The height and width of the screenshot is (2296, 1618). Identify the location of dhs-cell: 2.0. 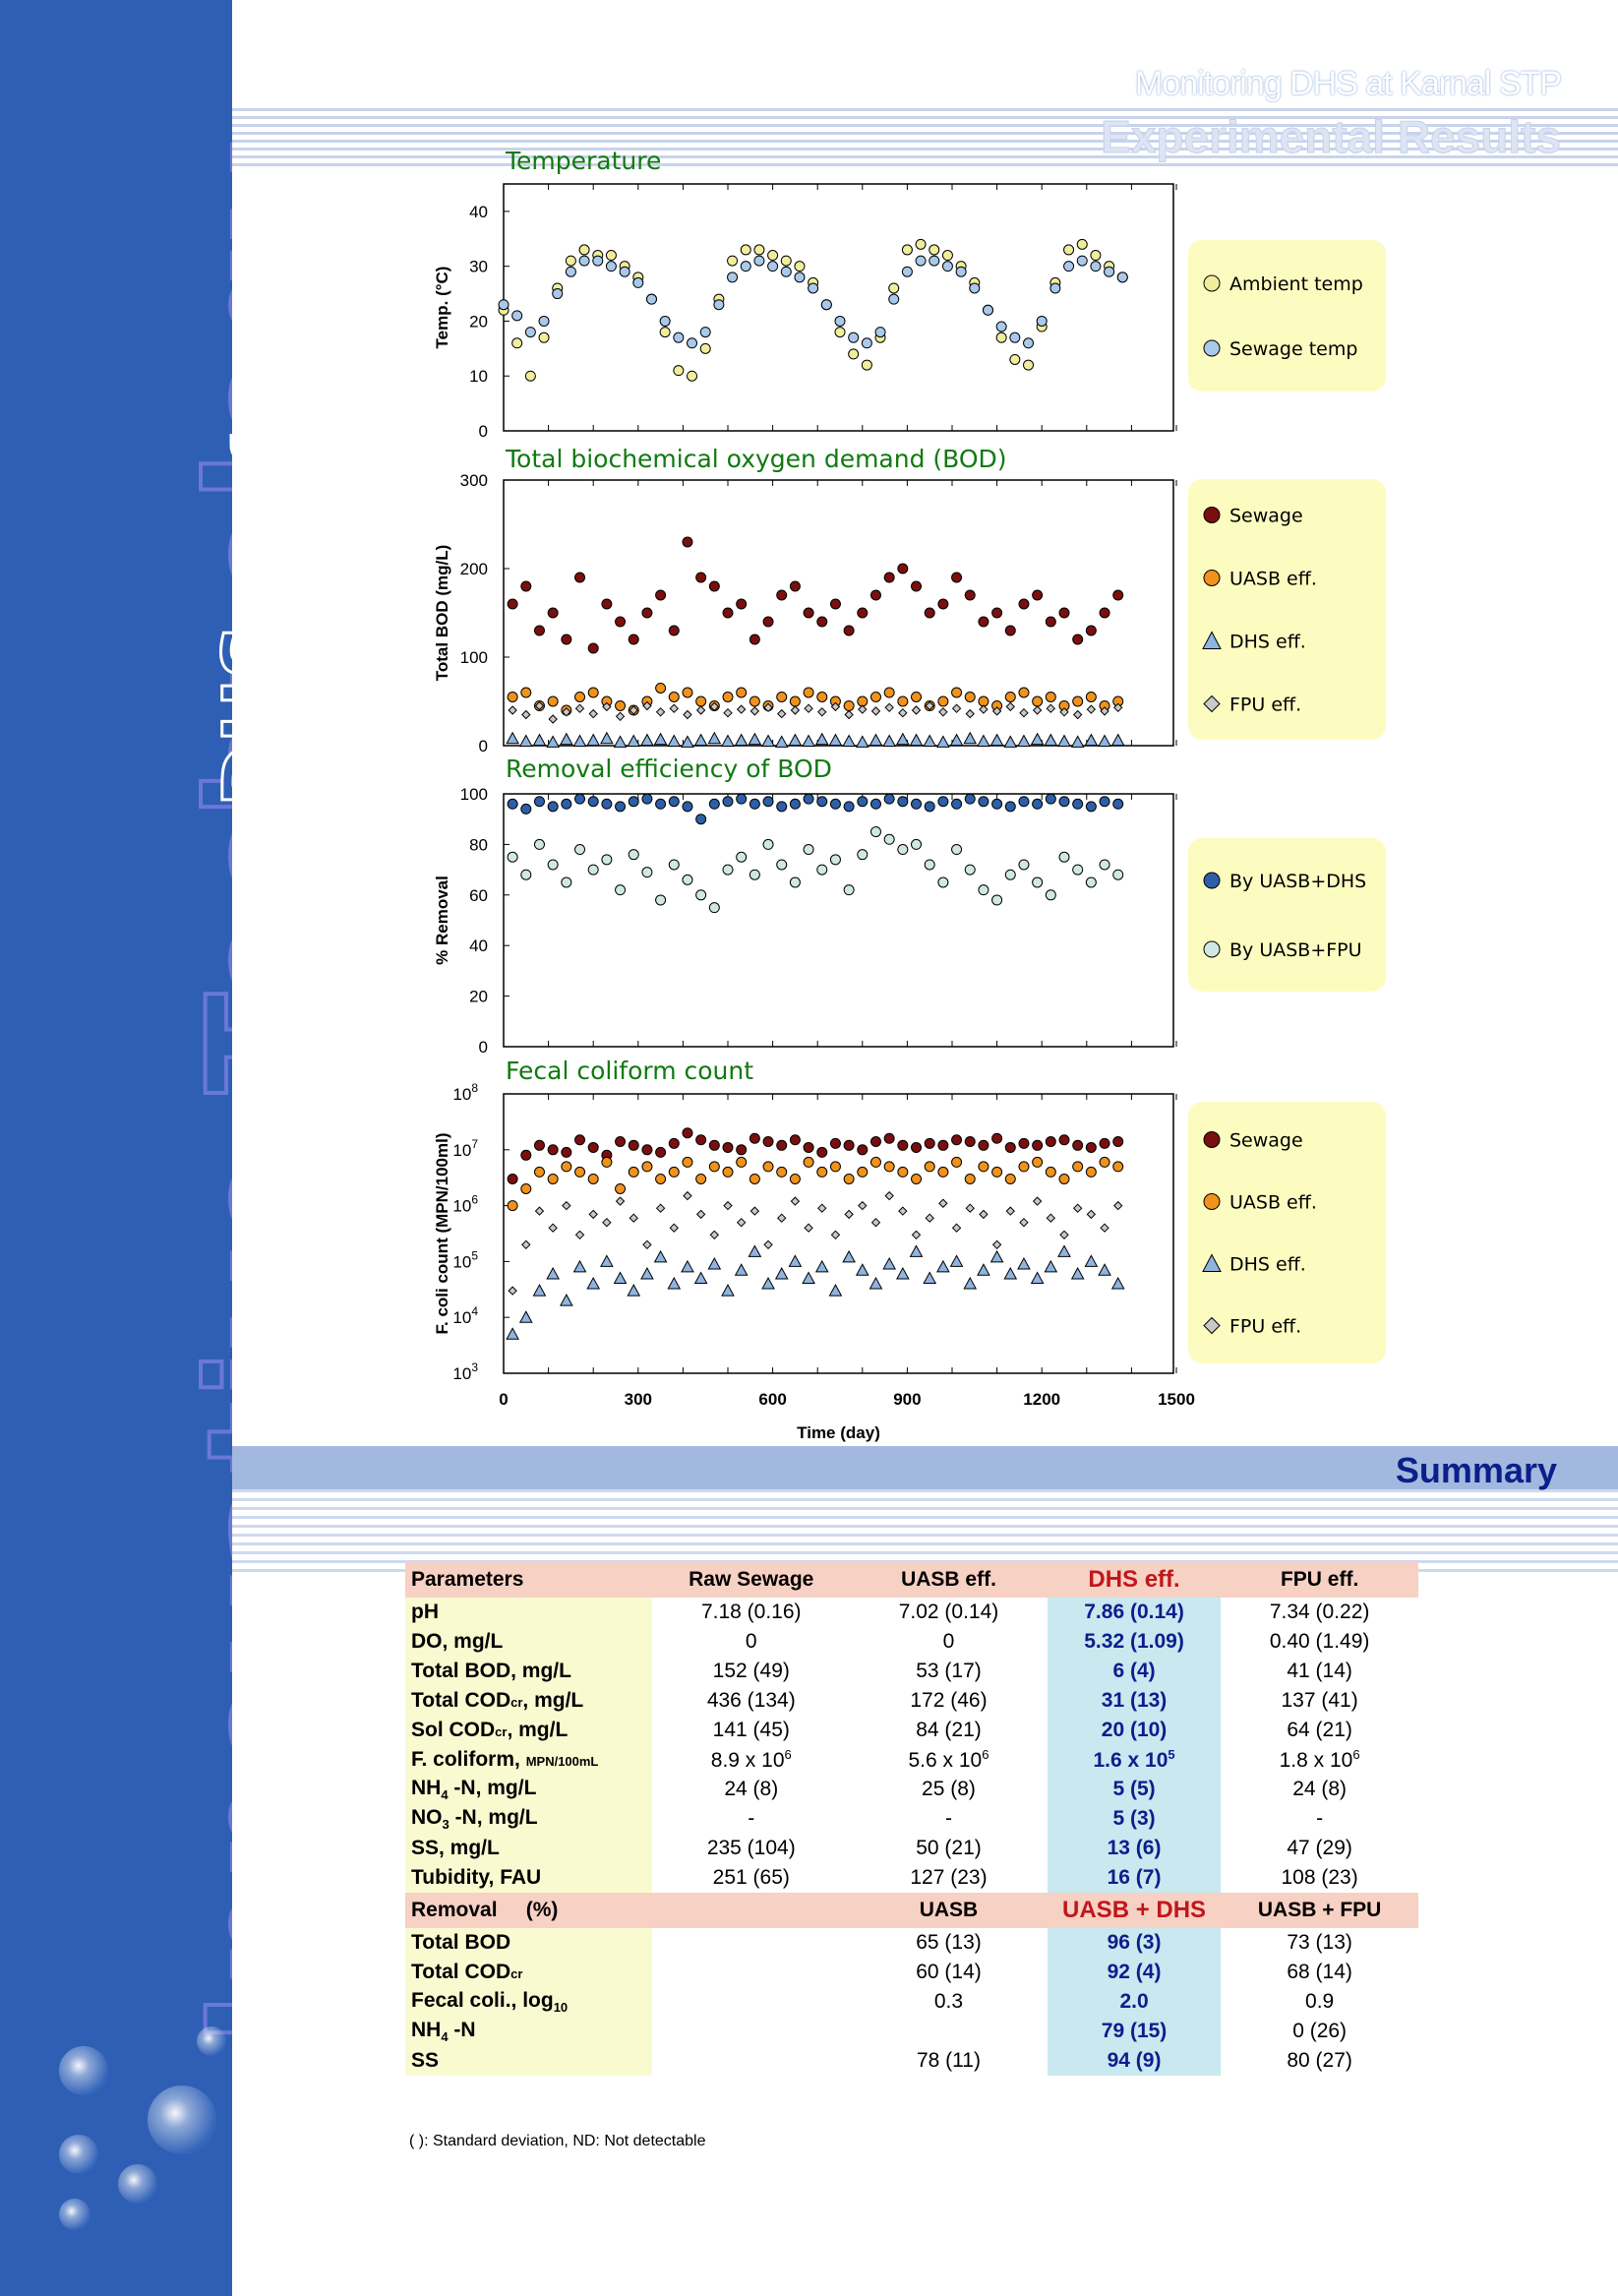
(1135, 2002).